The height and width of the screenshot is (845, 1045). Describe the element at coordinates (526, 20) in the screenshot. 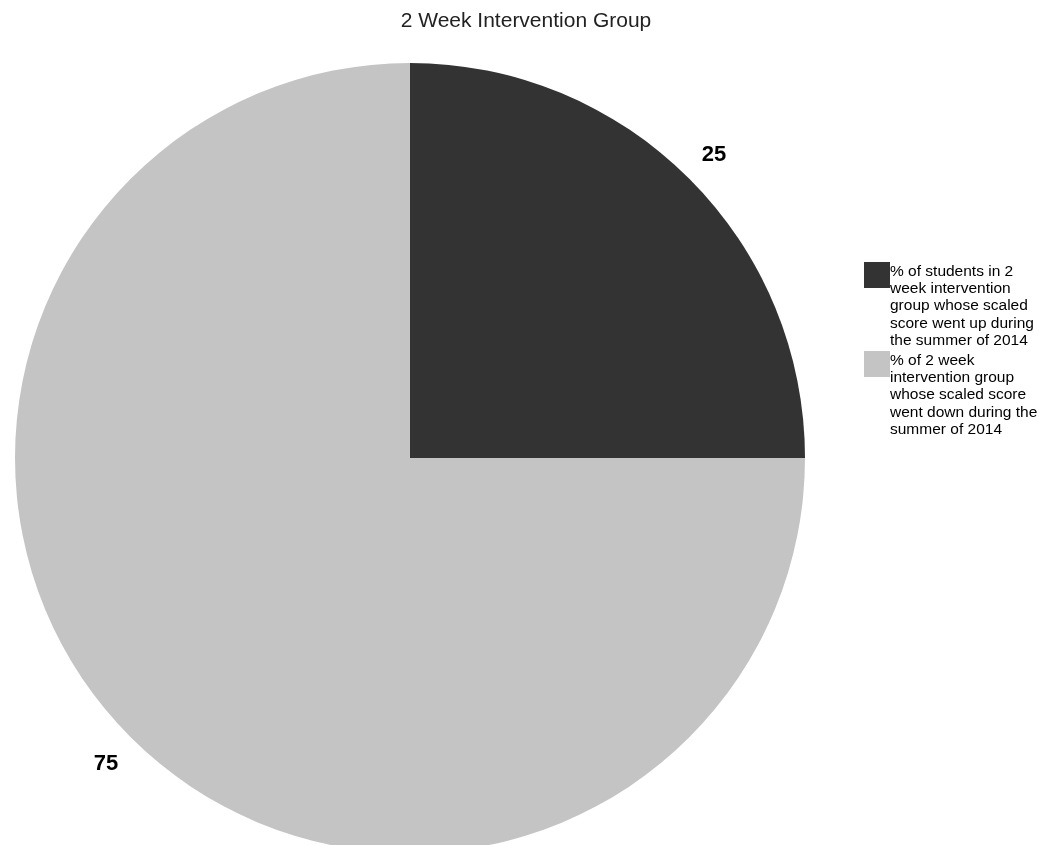

I see `chart-title: 2 Week Intervention Group` at that location.